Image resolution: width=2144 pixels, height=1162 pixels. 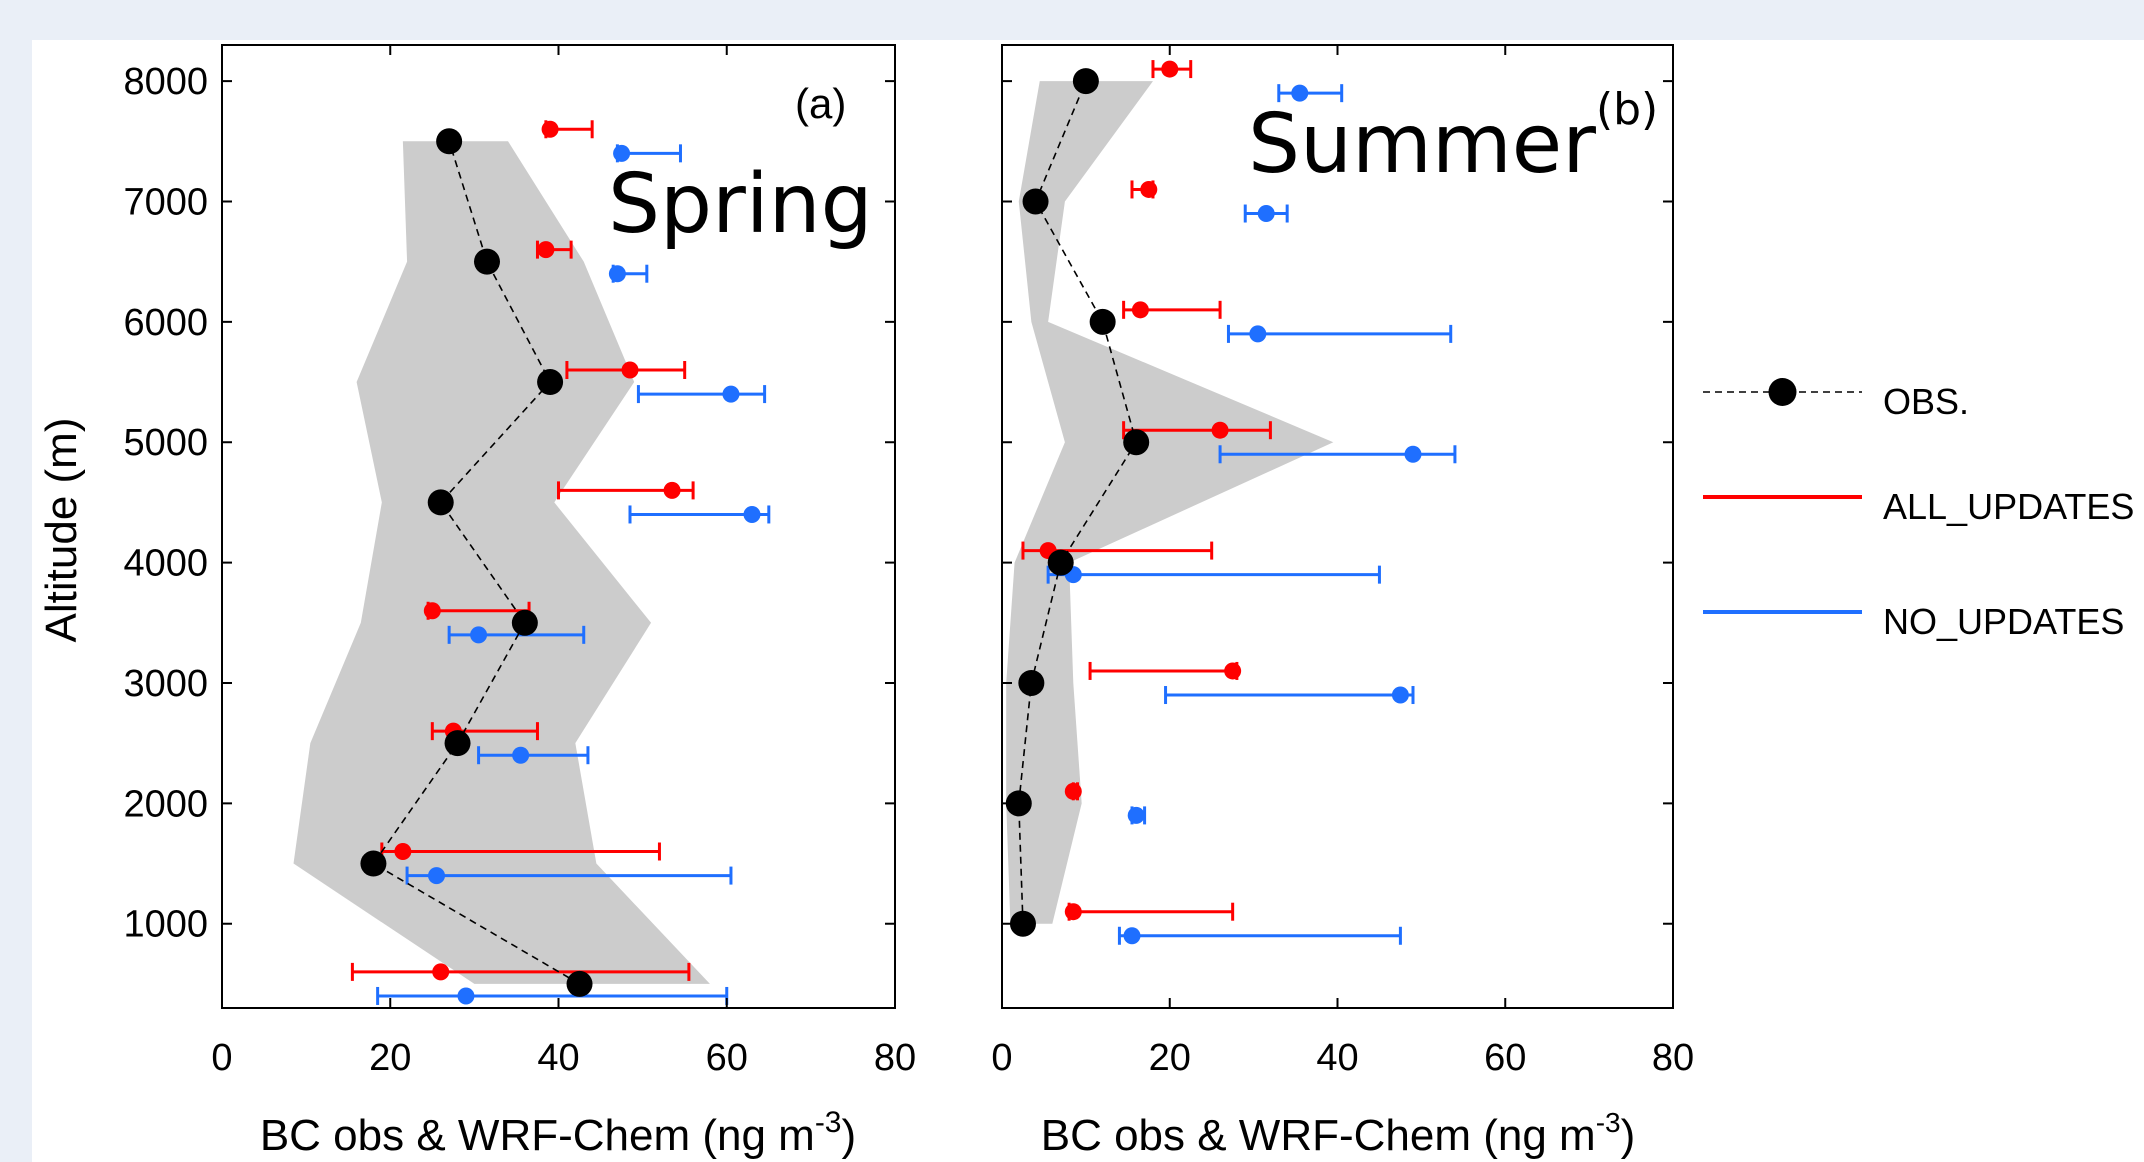 I want to click on spring-x-tick-label: 80, so click(x=895, y=1058).